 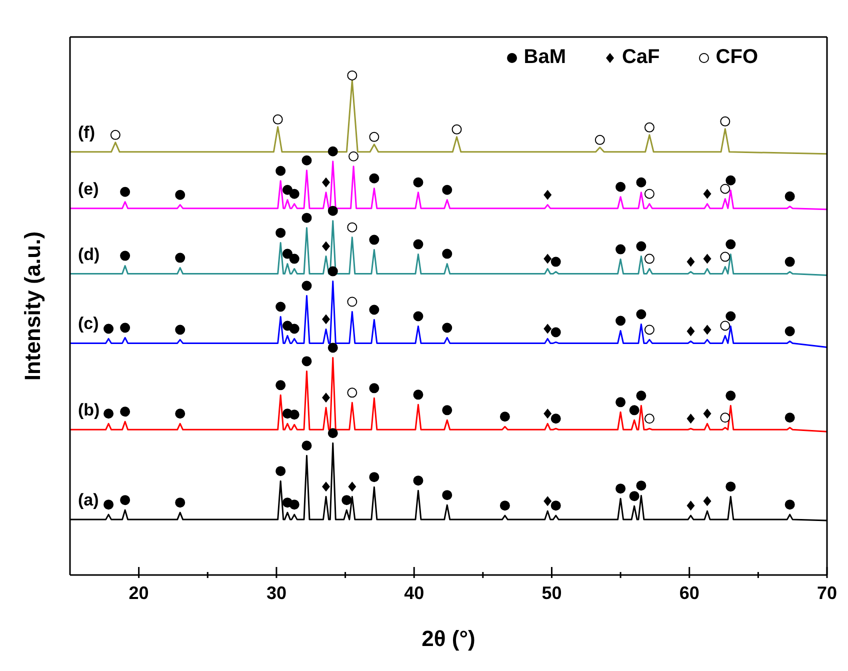 What do you see at coordinates (689, 593) in the screenshot?
I see `x-tick-label: 60` at bounding box center [689, 593].